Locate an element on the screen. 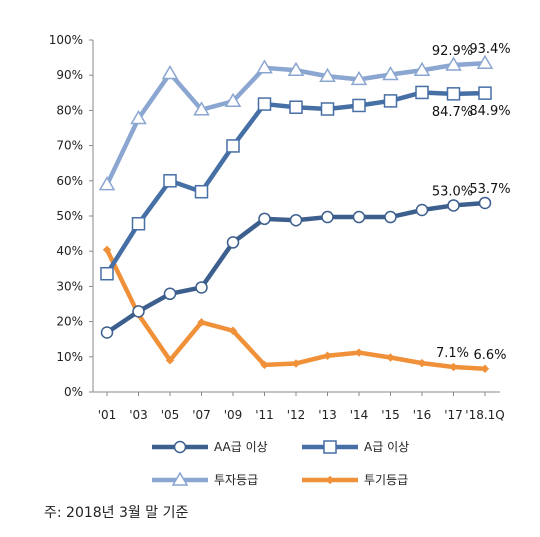 Image resolution: width=540 pixels, height=537 pixels. x-tick-label: '18.1Q is located at coordinates (484, 415).